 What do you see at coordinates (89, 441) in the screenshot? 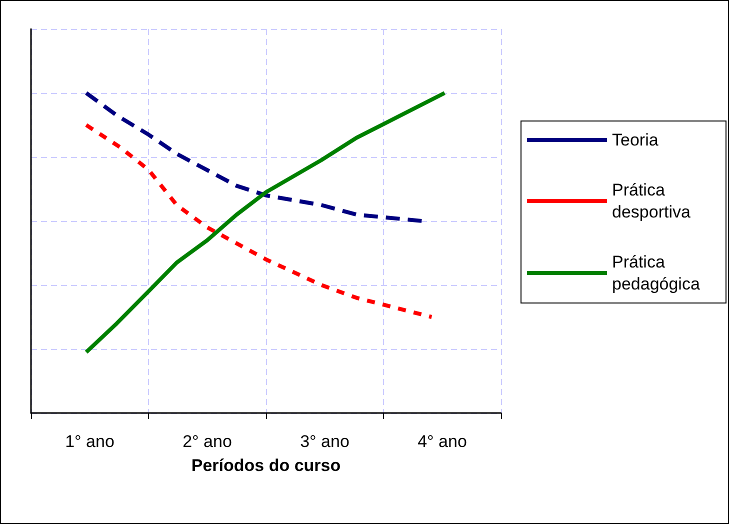
I see `x-tick-label: 1° ano` at bounding box center [89, 441].